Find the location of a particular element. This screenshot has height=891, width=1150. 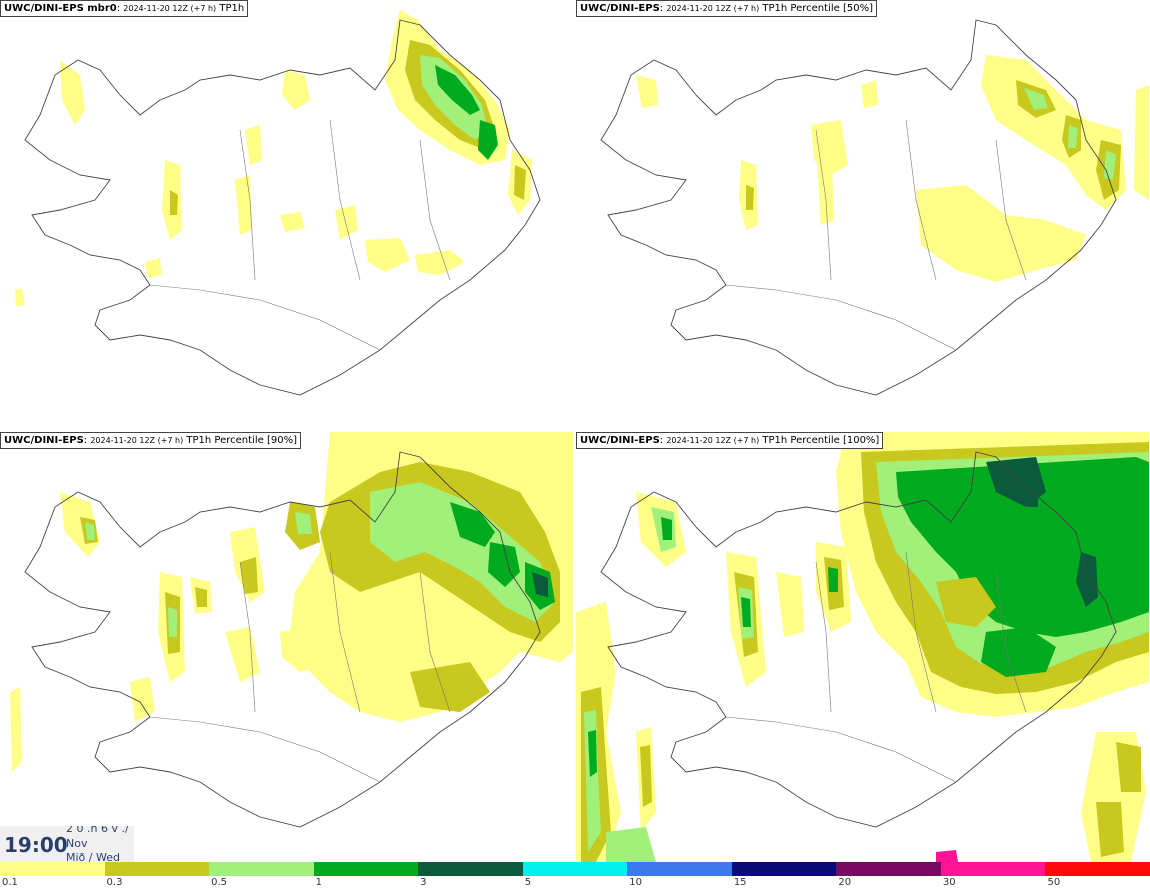

legend-tick-label: 20 is located at coordinates (845, 882).